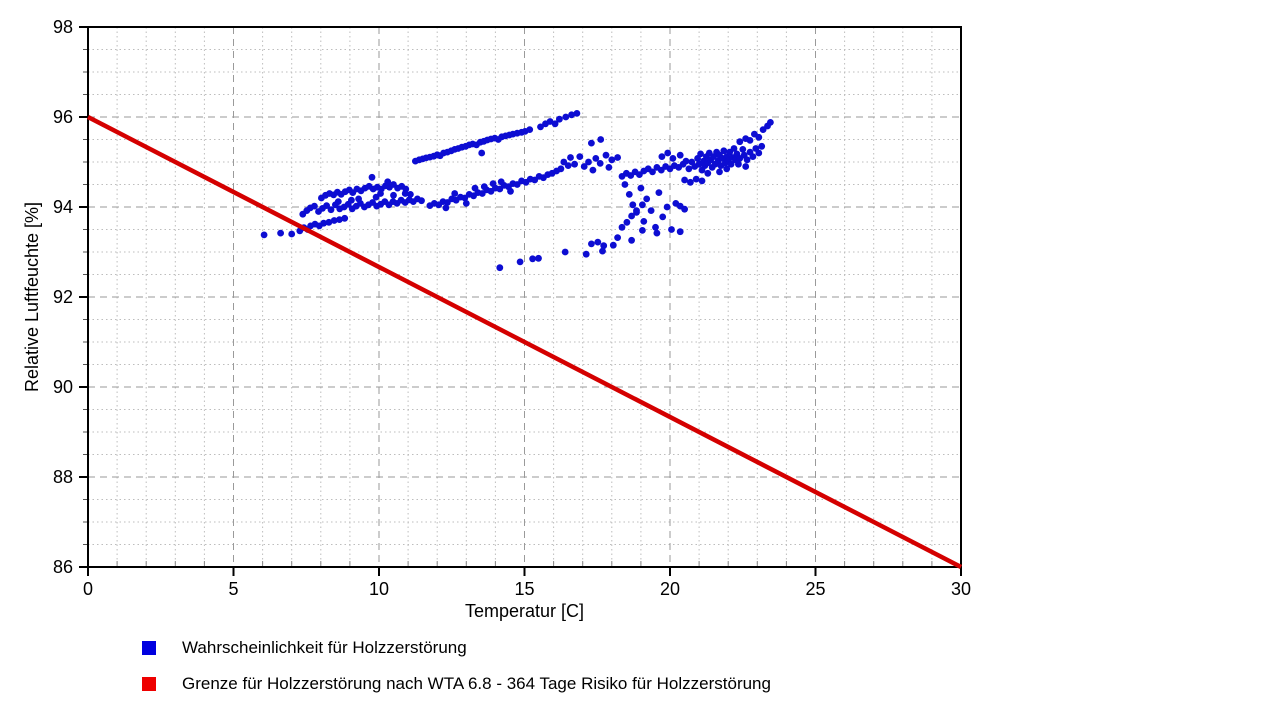 The image size is (1280, 720). Describe the element at coordinates (961, 589) in the screenshot. I see `x-tick-label: 30` at that location.